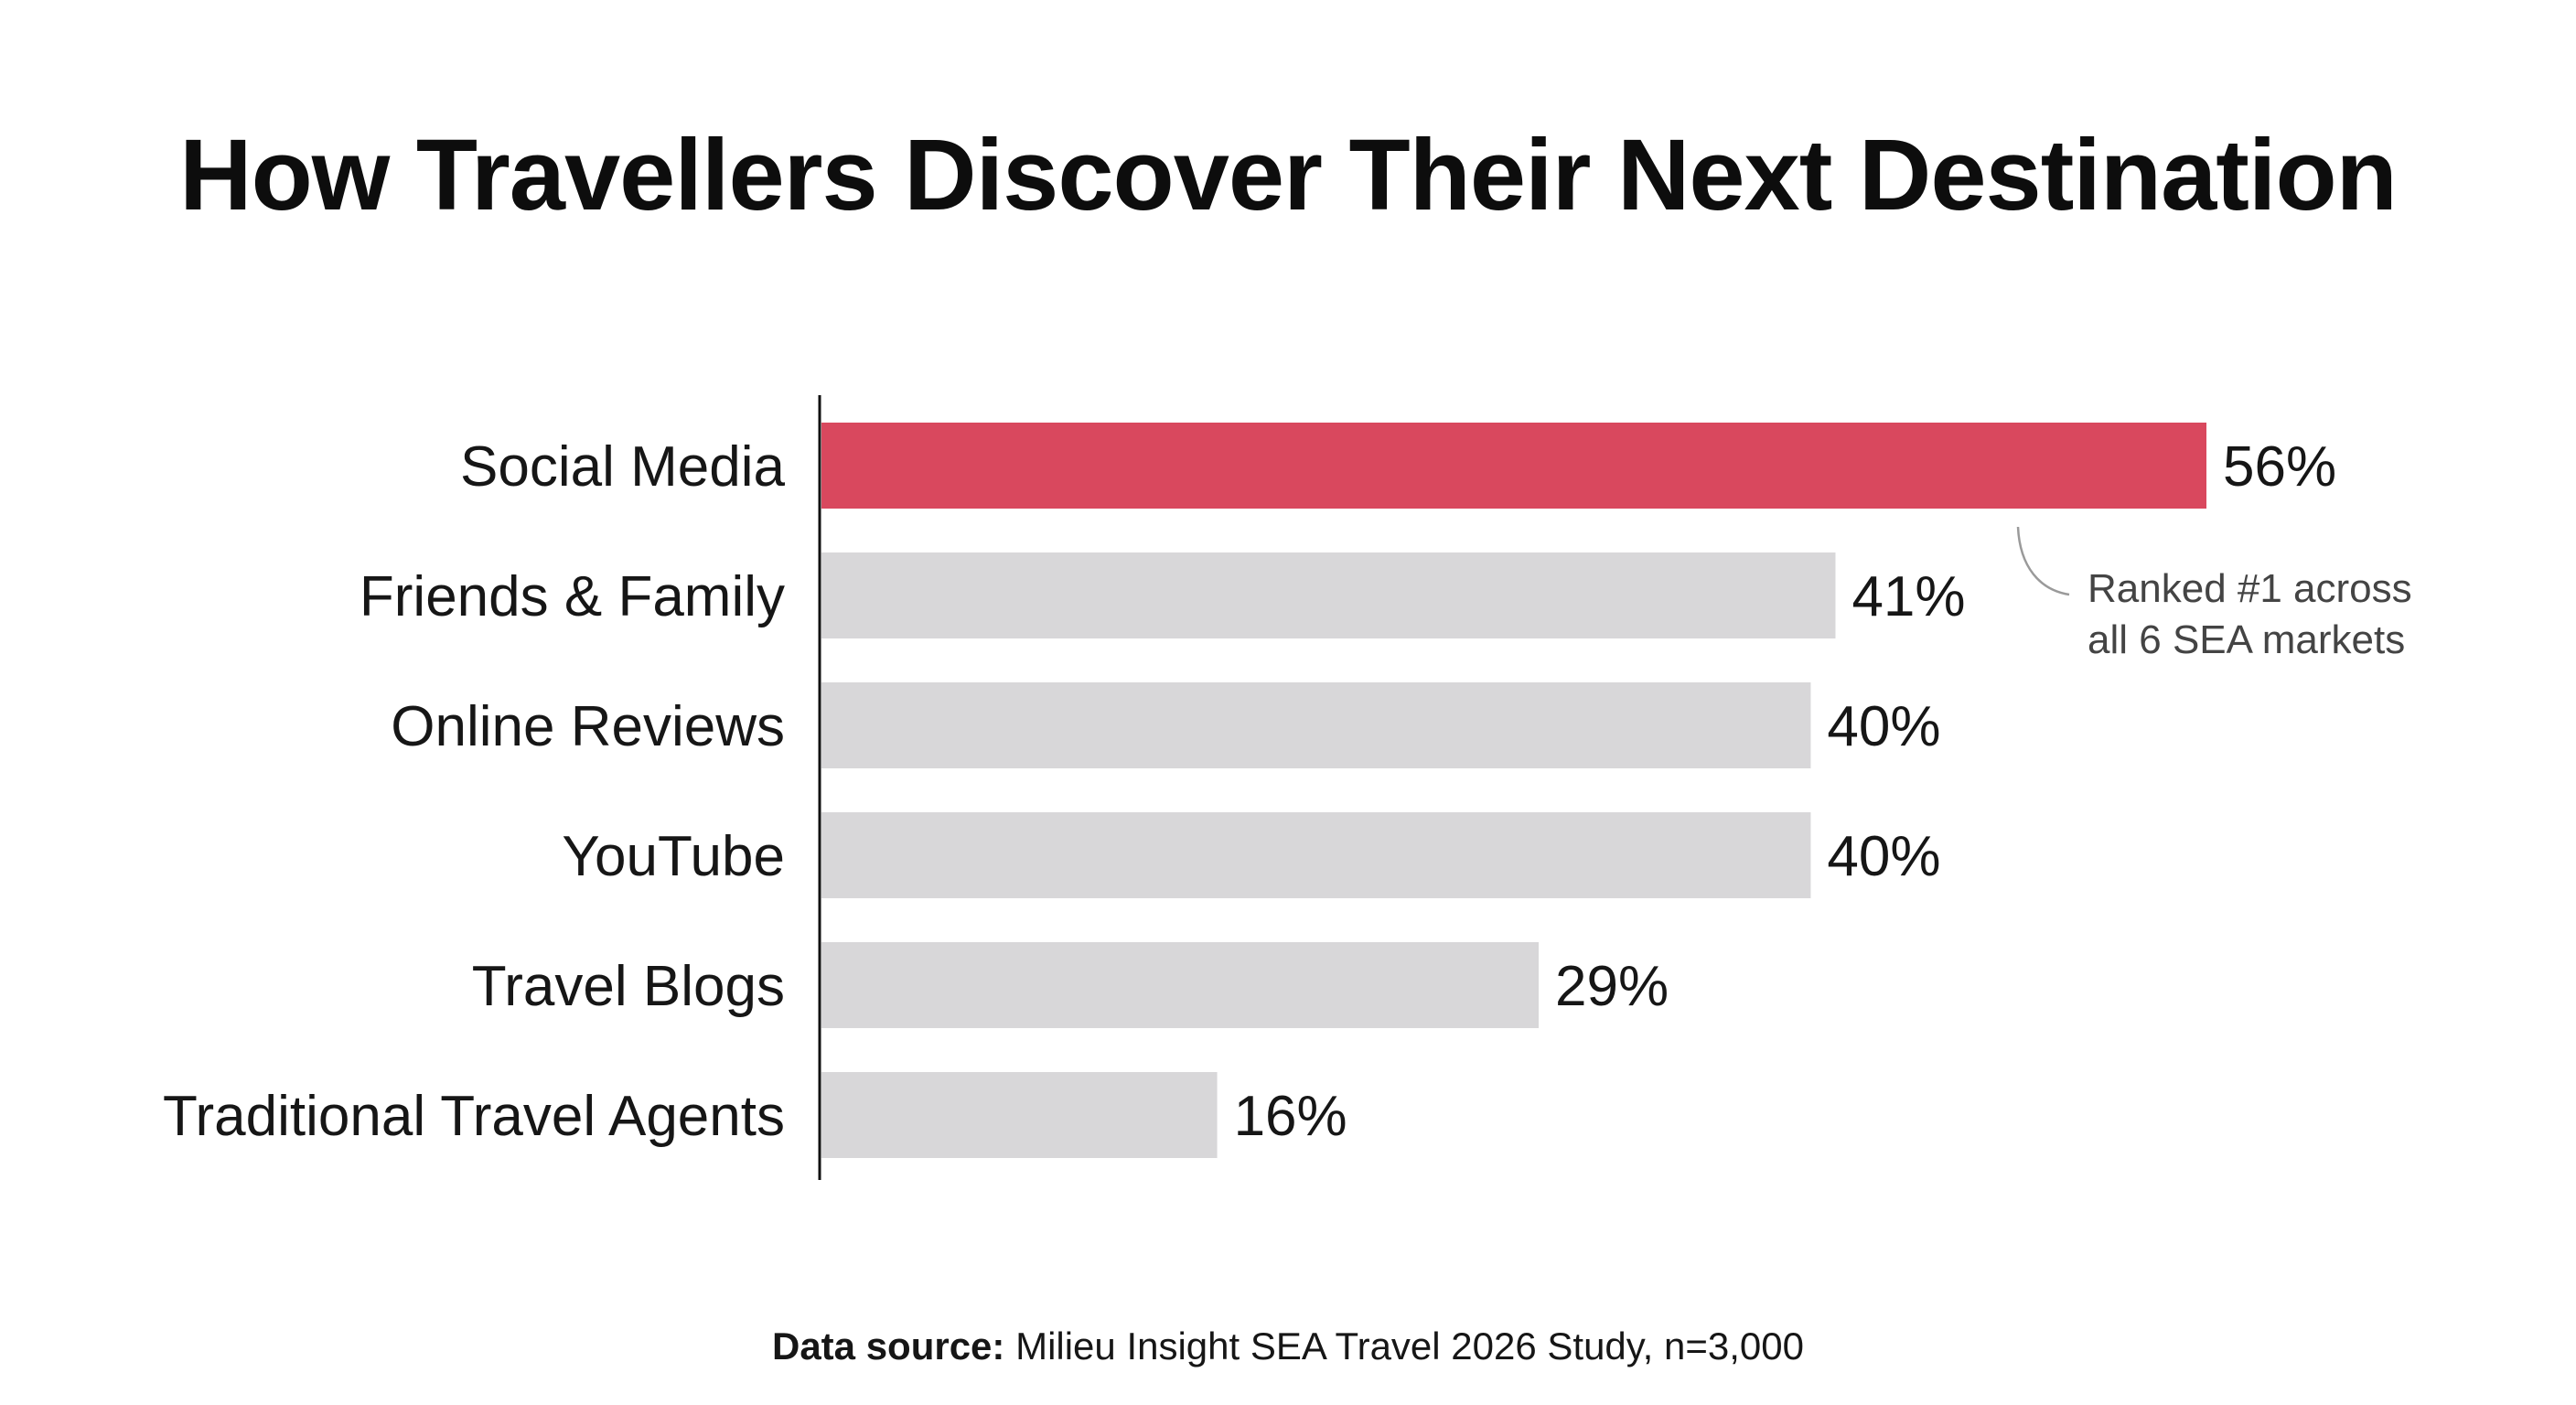 This screenshot has width=2576, height=1405. I want to click on bar-youtube, so click(1316, 855).